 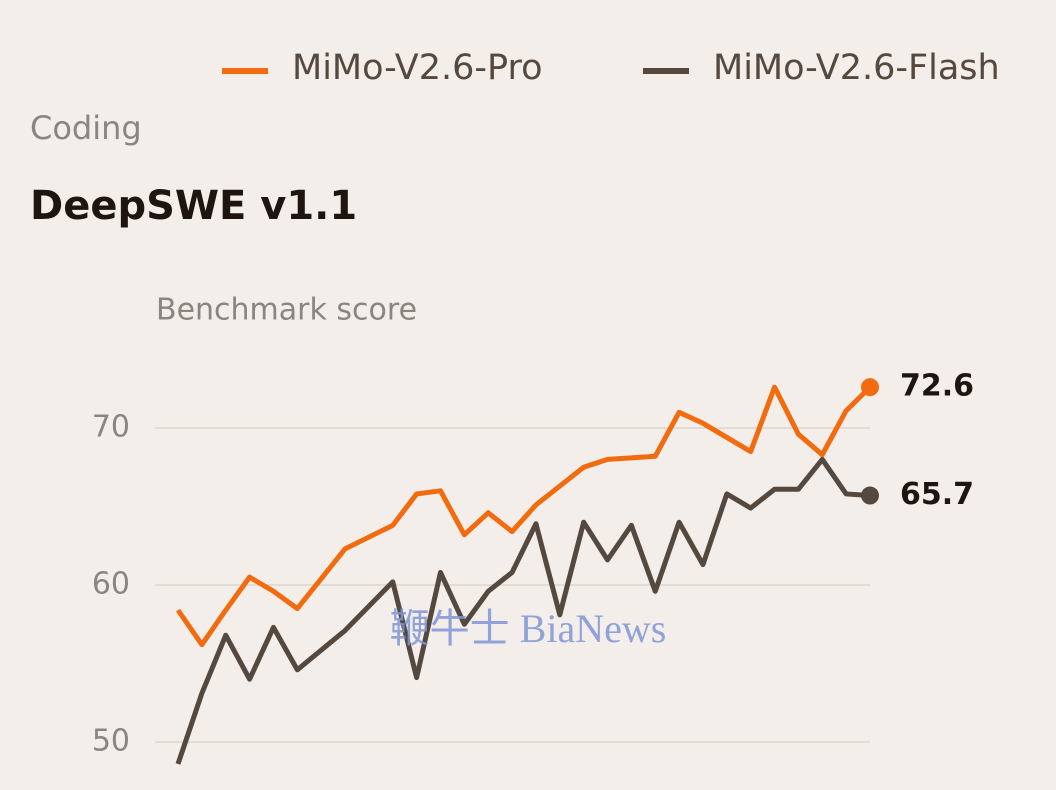 I want to click on y-tick-label: 70, so click(x=111, y=427).